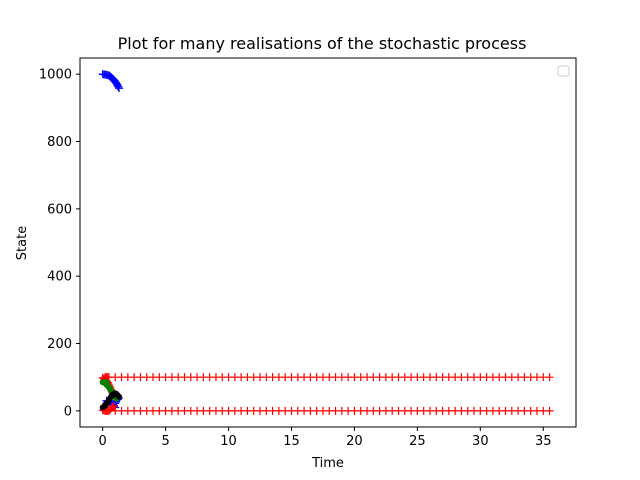 The height and width of the screenshot is (480, 640). What do you see at coordinates (228, 441) in the screenshot?
I see `x-tick-label: 10` at bounding box center [228, 441].